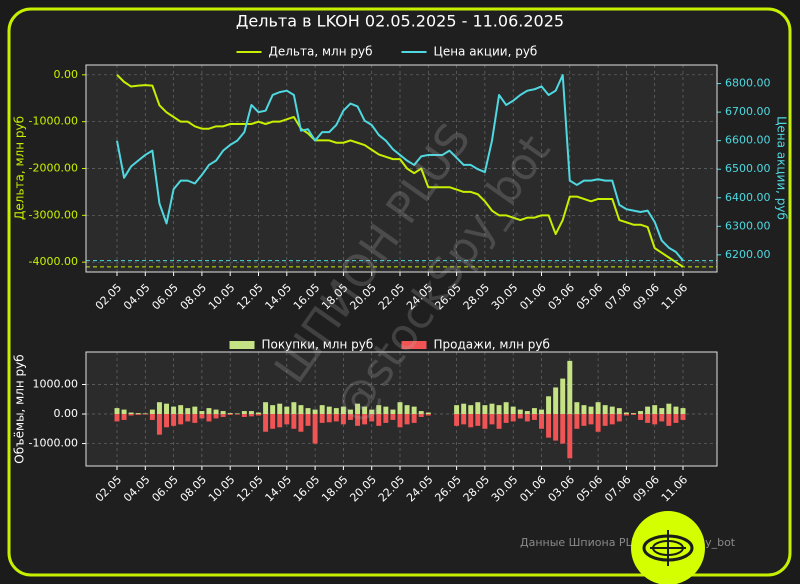 Image resolution: width=800 pixels, height=584 pixels. Describe the element at coordinates (748, 83) in the screenshot. I see `y2-tick-label: 6800.00` at that location.